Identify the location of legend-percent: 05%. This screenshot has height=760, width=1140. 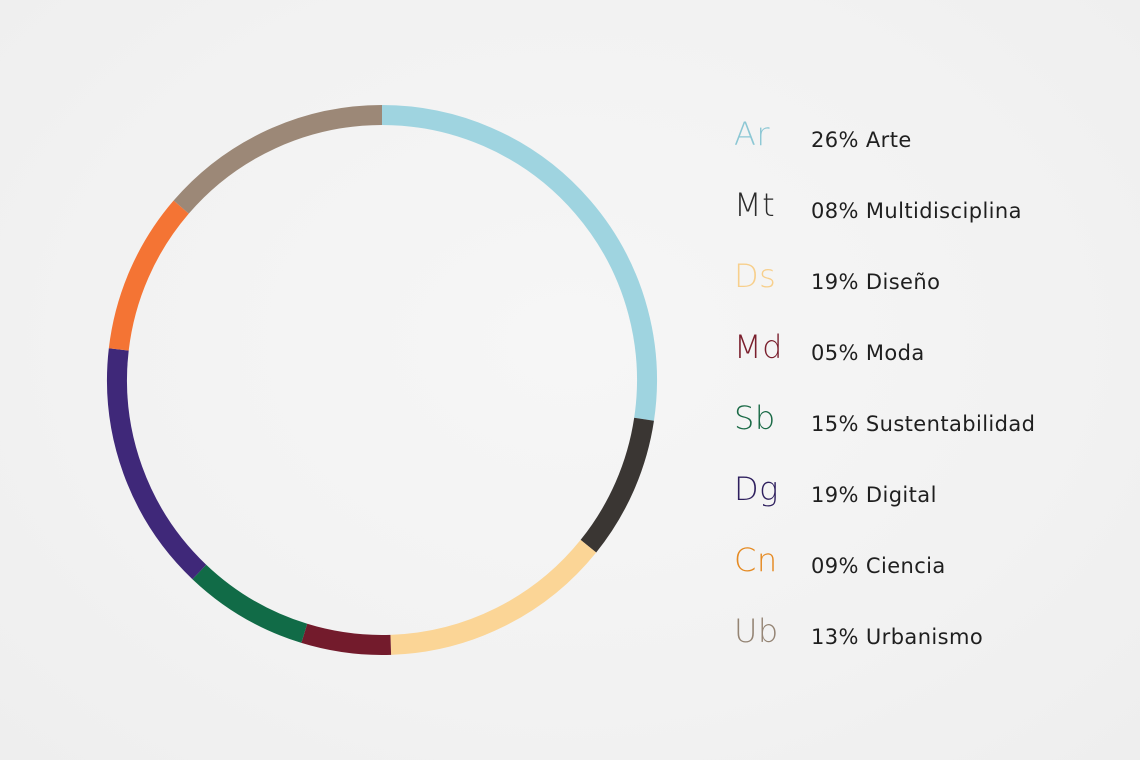
(835, 353).